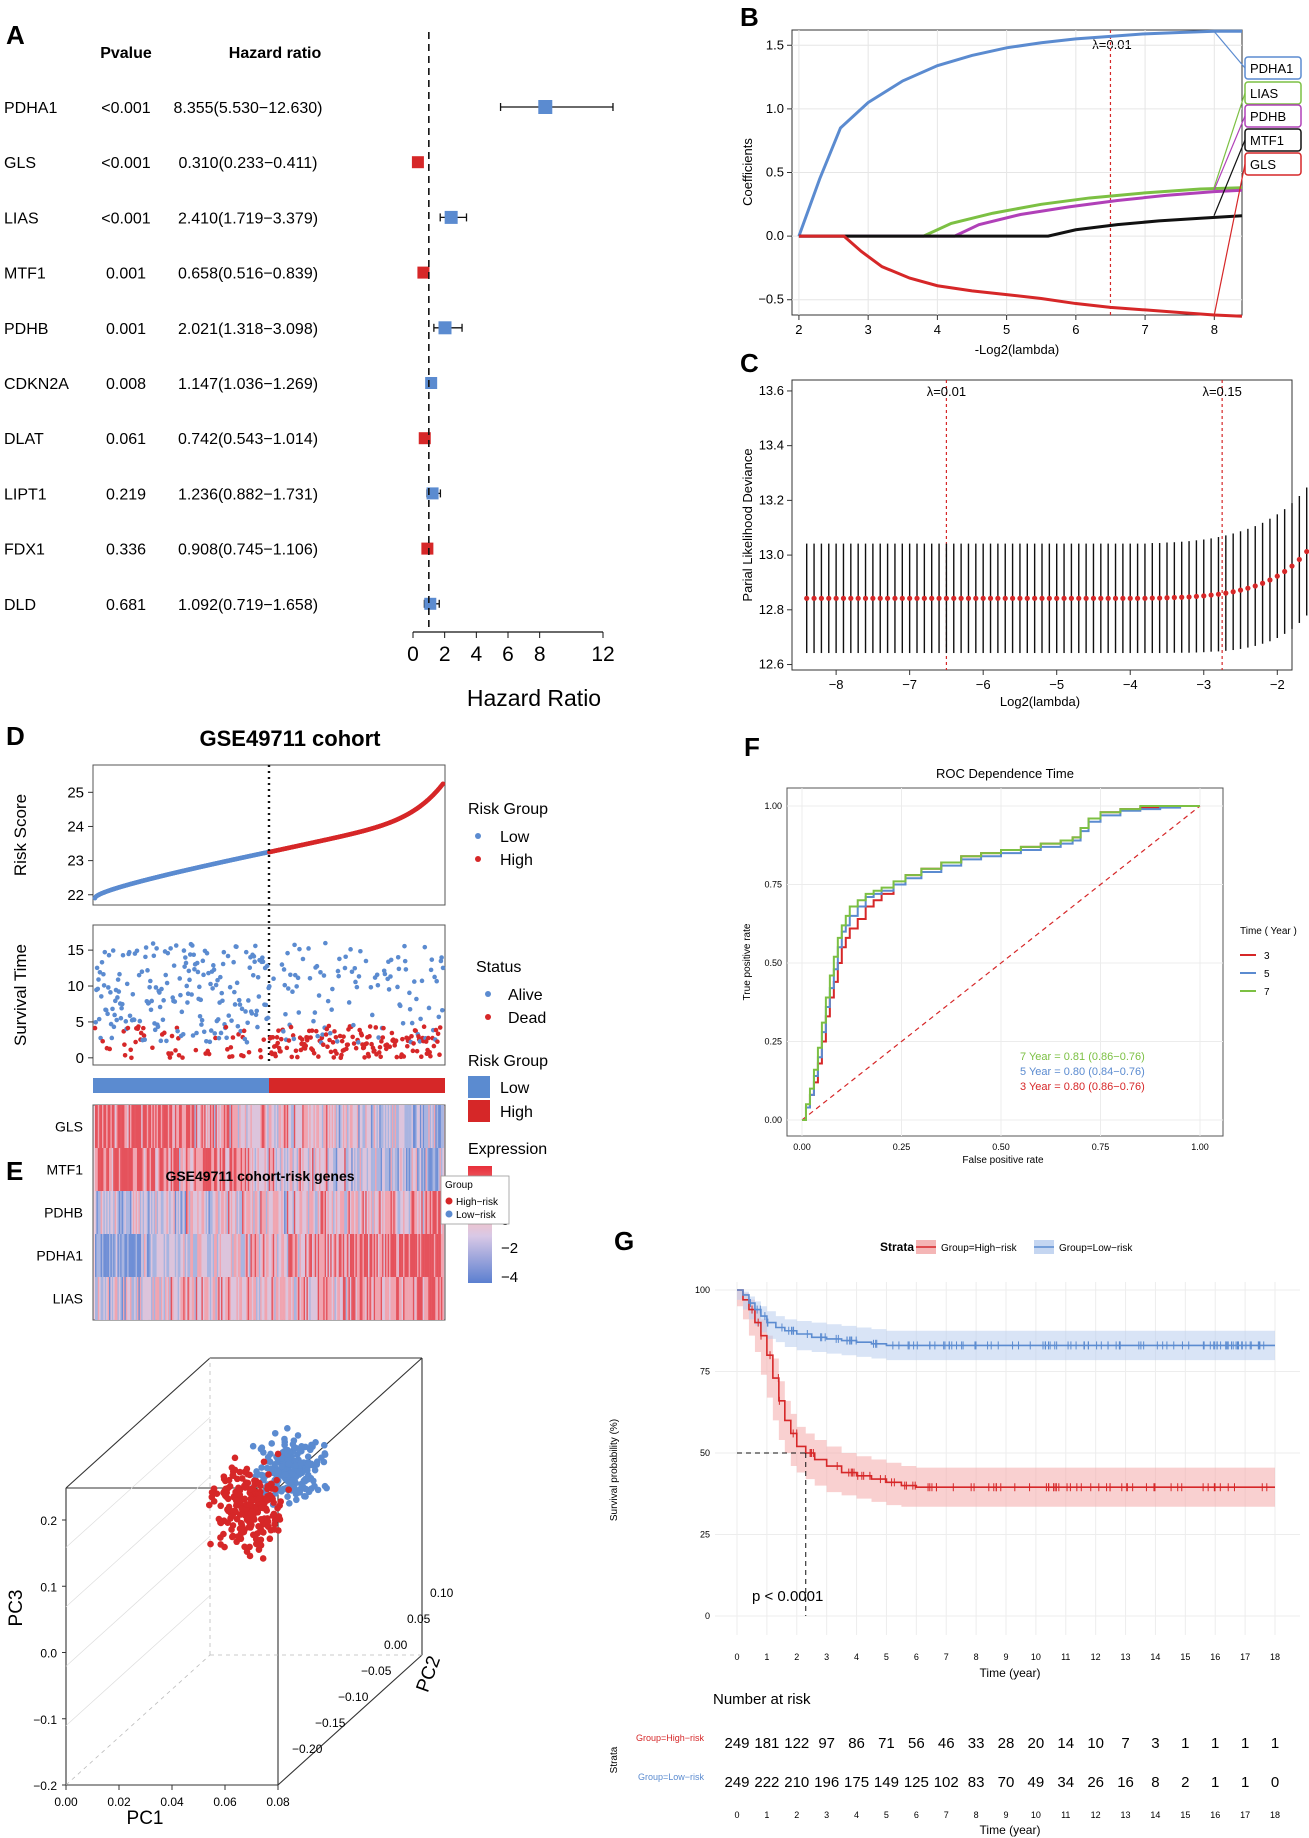 Image resolution: width=1309 pixels, height=1838 pixels. What do you see at coordinates (702, 1290) in the screenshot?
I see `km-y-tick-label: 100` at bounding box center [702, 1290].